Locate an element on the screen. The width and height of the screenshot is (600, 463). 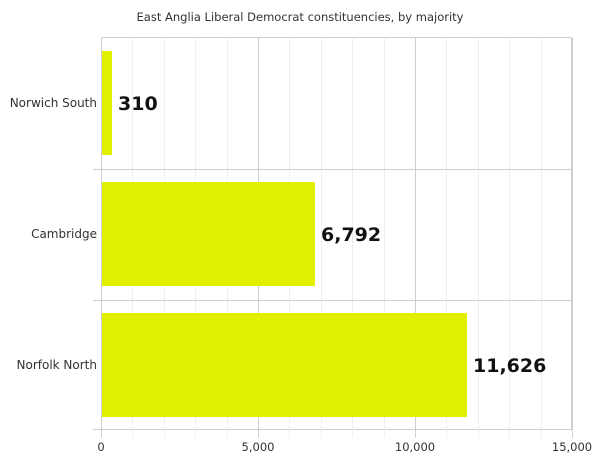
x-tick-label: 10,000 is located at coordinates (415, 447).